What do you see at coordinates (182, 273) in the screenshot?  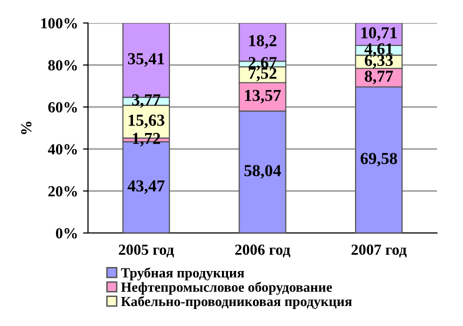 I see `legend-label: Трубная продукция` at bounding box center [182, 273].